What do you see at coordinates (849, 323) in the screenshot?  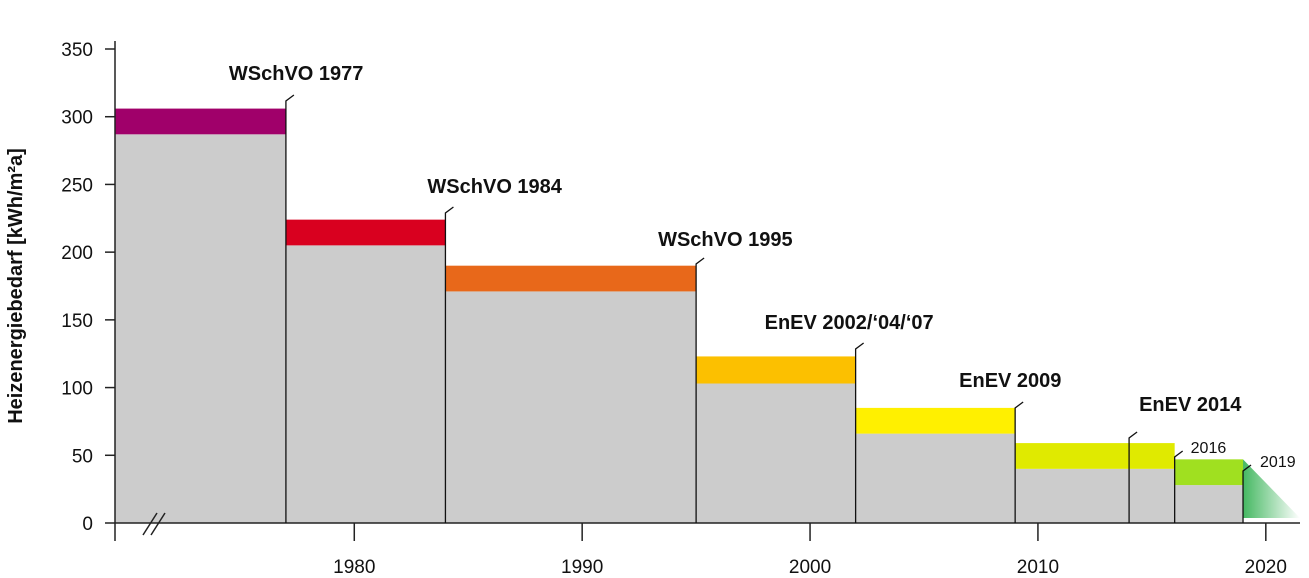 I see `annotation: EnEV 2002/‘04/‘07` at bounding box center [849, 323].